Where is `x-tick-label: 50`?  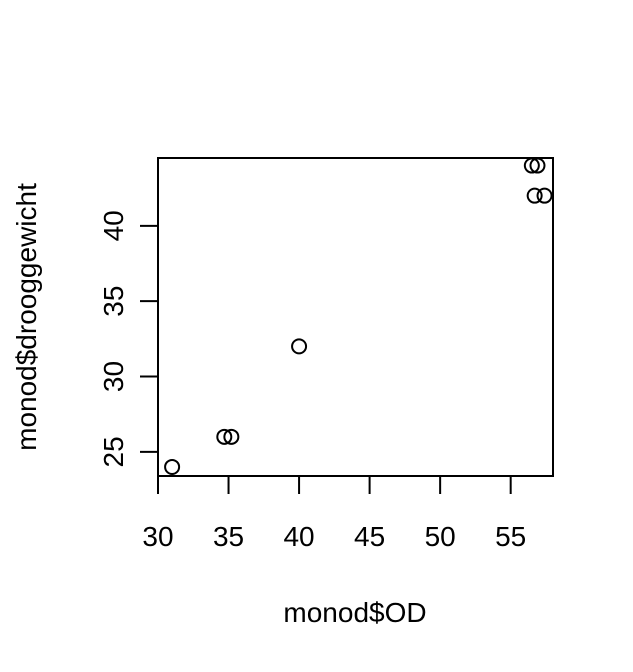
x-tick-label: 50 is located at coordinates (440, 536).